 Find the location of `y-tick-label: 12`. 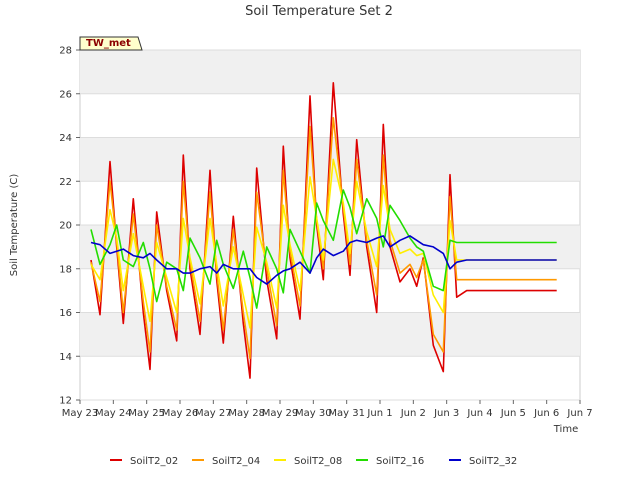

y-tick-label: 12 is located at coordinates (65, 401).